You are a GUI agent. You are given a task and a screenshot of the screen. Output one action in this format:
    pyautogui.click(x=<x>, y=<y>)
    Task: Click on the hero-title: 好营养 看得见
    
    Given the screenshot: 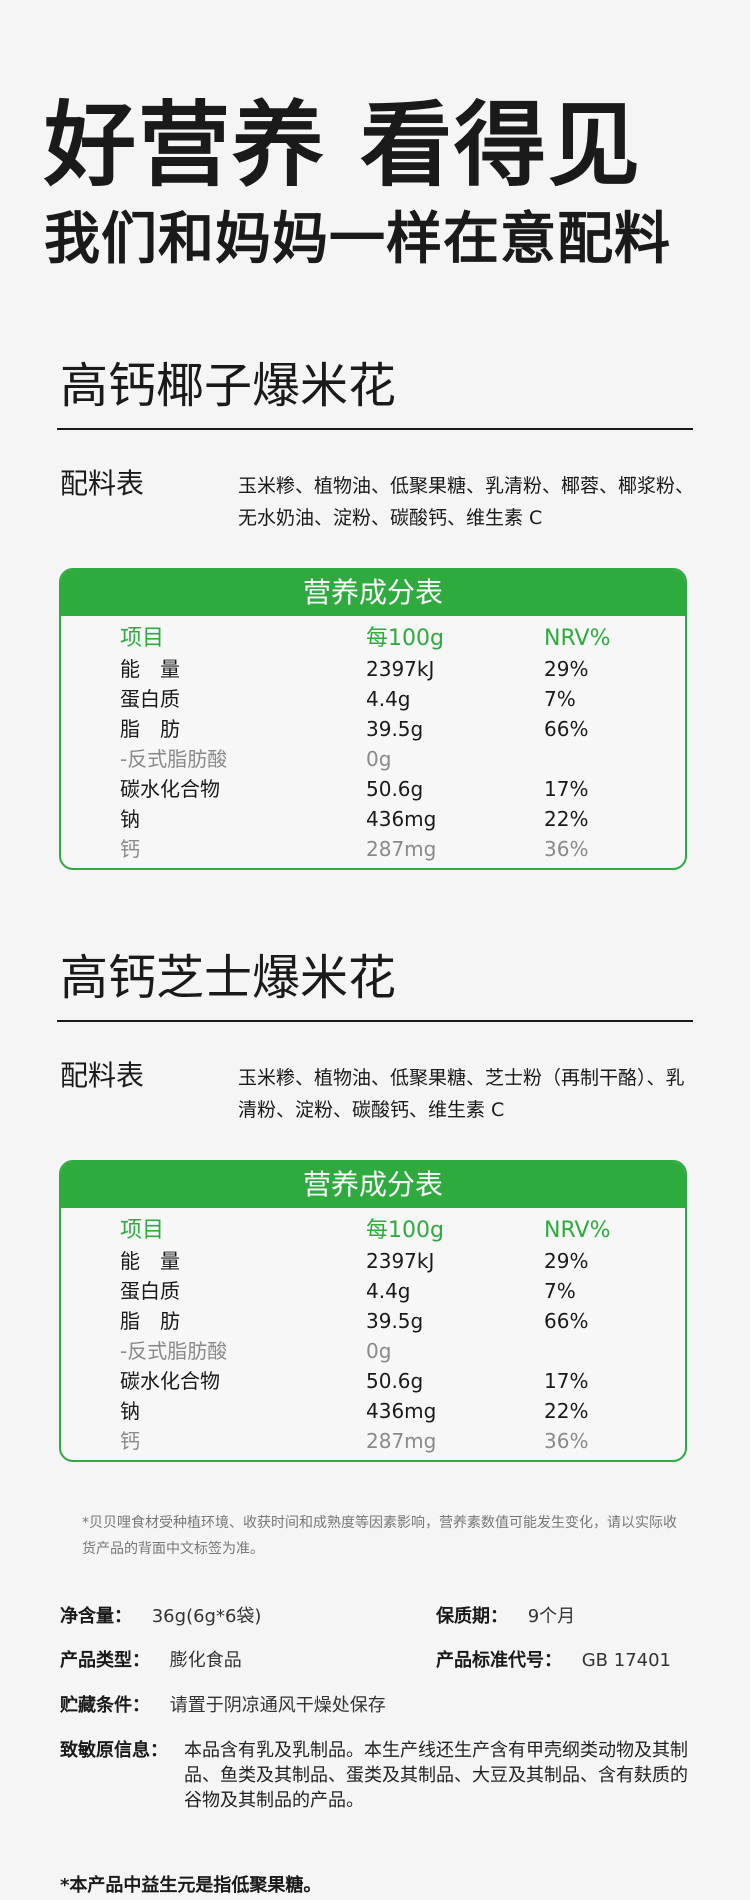 What is the action you would take?
    pyautogui.click(x=343, y=145)
    